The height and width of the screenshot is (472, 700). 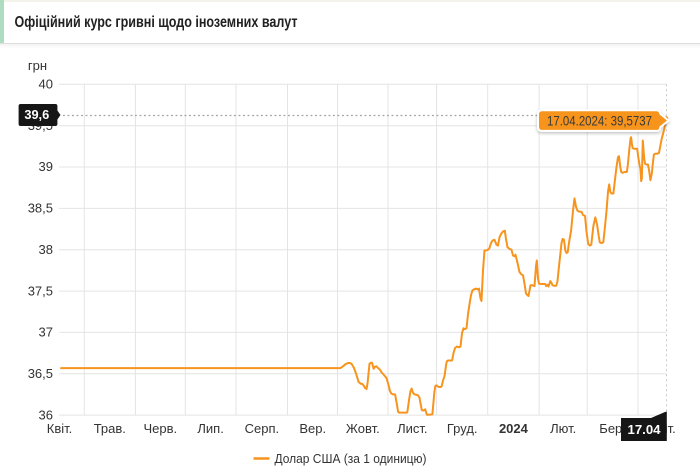 What do you see at coordinates (210, 428) in the screenshot?
I see `svg-text: Лип.` at bounding box center [210, 428].